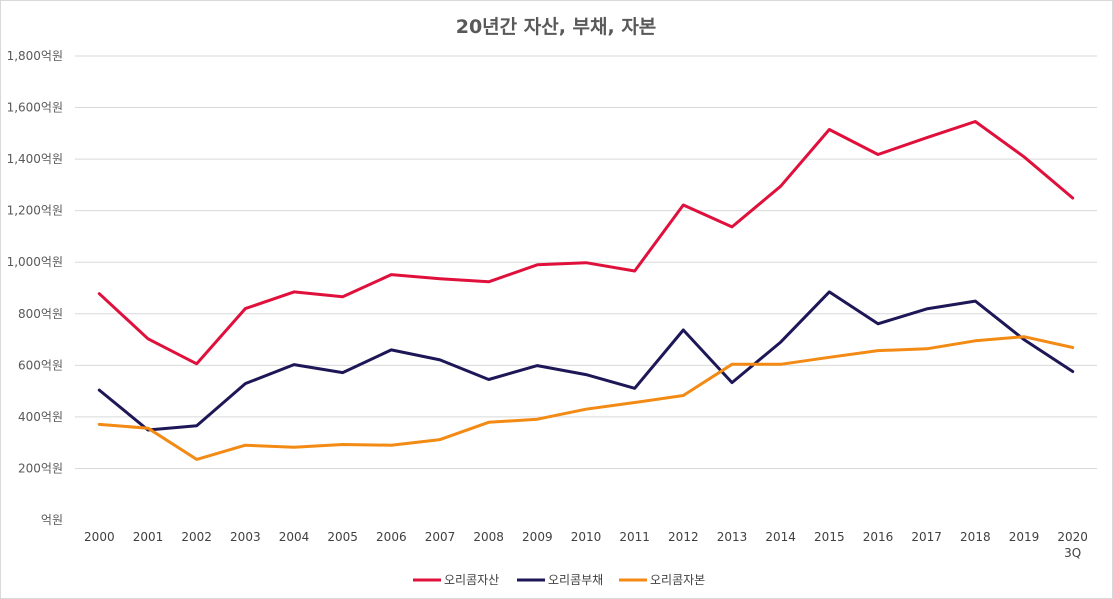 This screenshot has height=599, width=1113. Describe the element at coordinates (440, 537) in the screenshot. I see `x-tick-label: 2007` at that location.